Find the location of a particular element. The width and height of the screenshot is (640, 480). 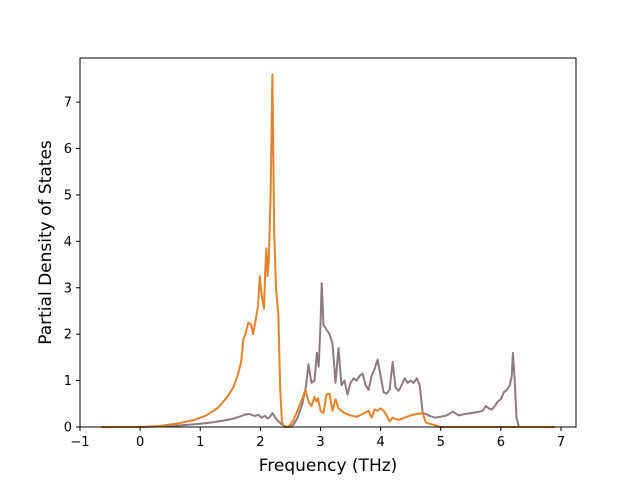

y-tick-label: 7 is located at coordinates (68, 103).